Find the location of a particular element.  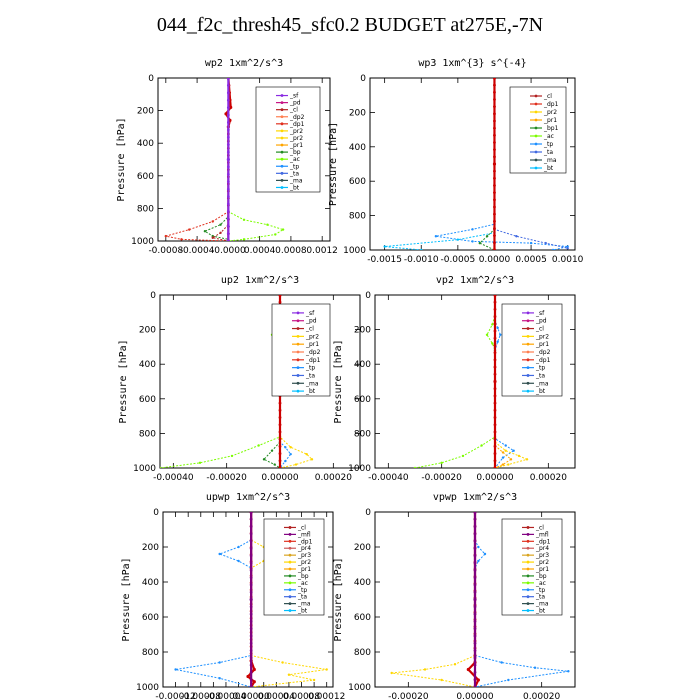

legend-label: _bp is located at coordinates (295, 152).